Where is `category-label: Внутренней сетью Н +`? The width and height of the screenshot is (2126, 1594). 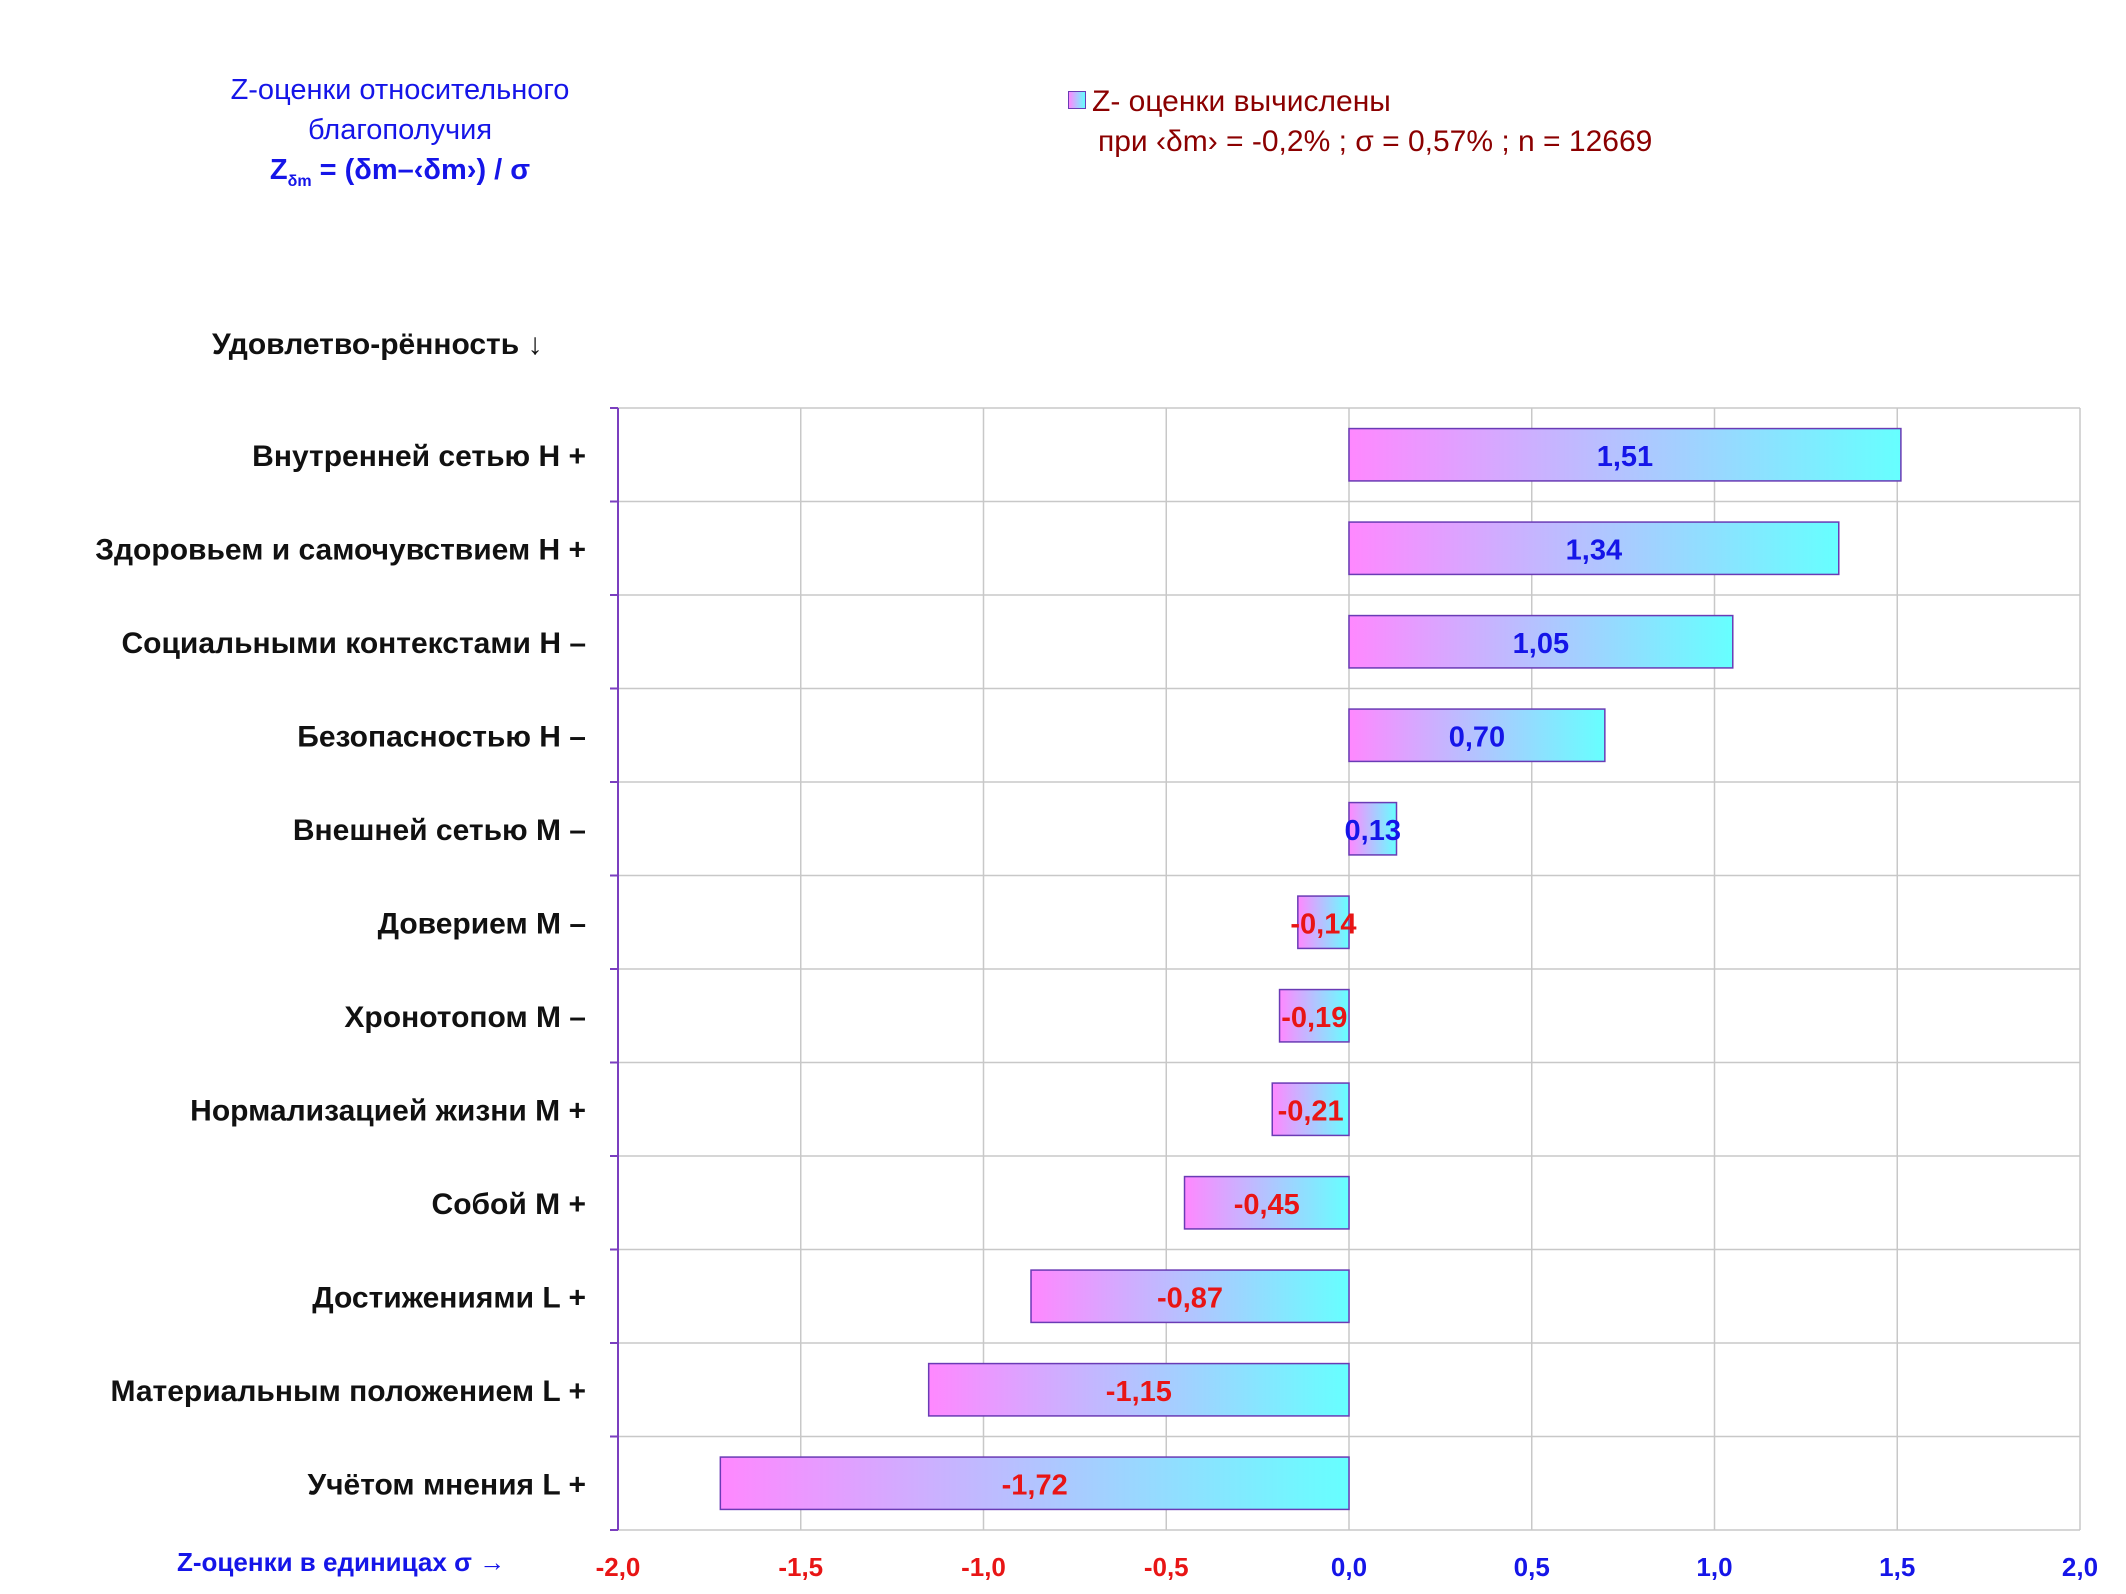 category-label: Внутренней сетью Н + is located at coordinates (419, 456).